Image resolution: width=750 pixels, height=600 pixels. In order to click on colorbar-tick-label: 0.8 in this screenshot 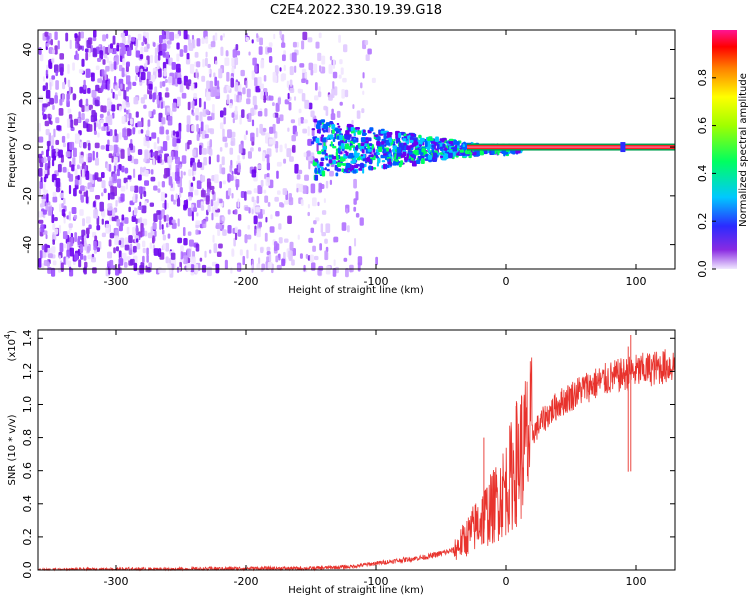, I will do `click(702, 78)`.